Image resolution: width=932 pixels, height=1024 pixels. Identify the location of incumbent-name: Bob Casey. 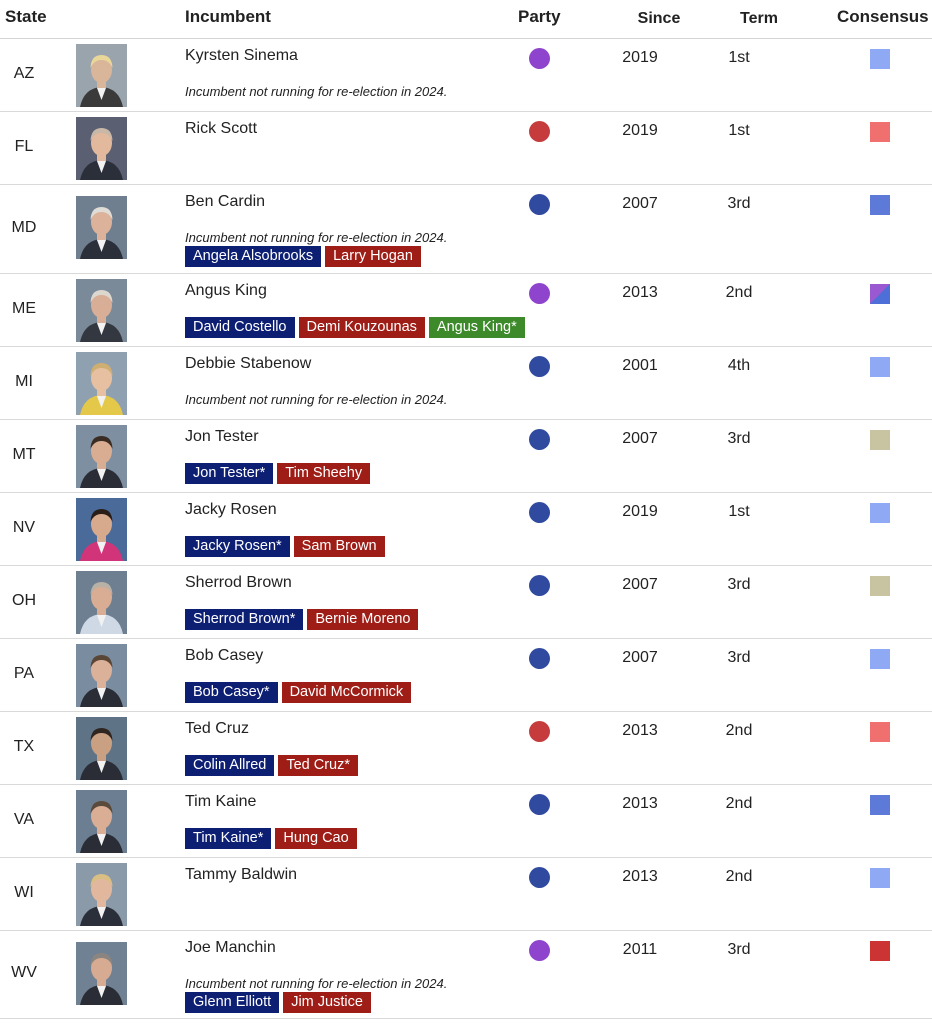
(224, 655).